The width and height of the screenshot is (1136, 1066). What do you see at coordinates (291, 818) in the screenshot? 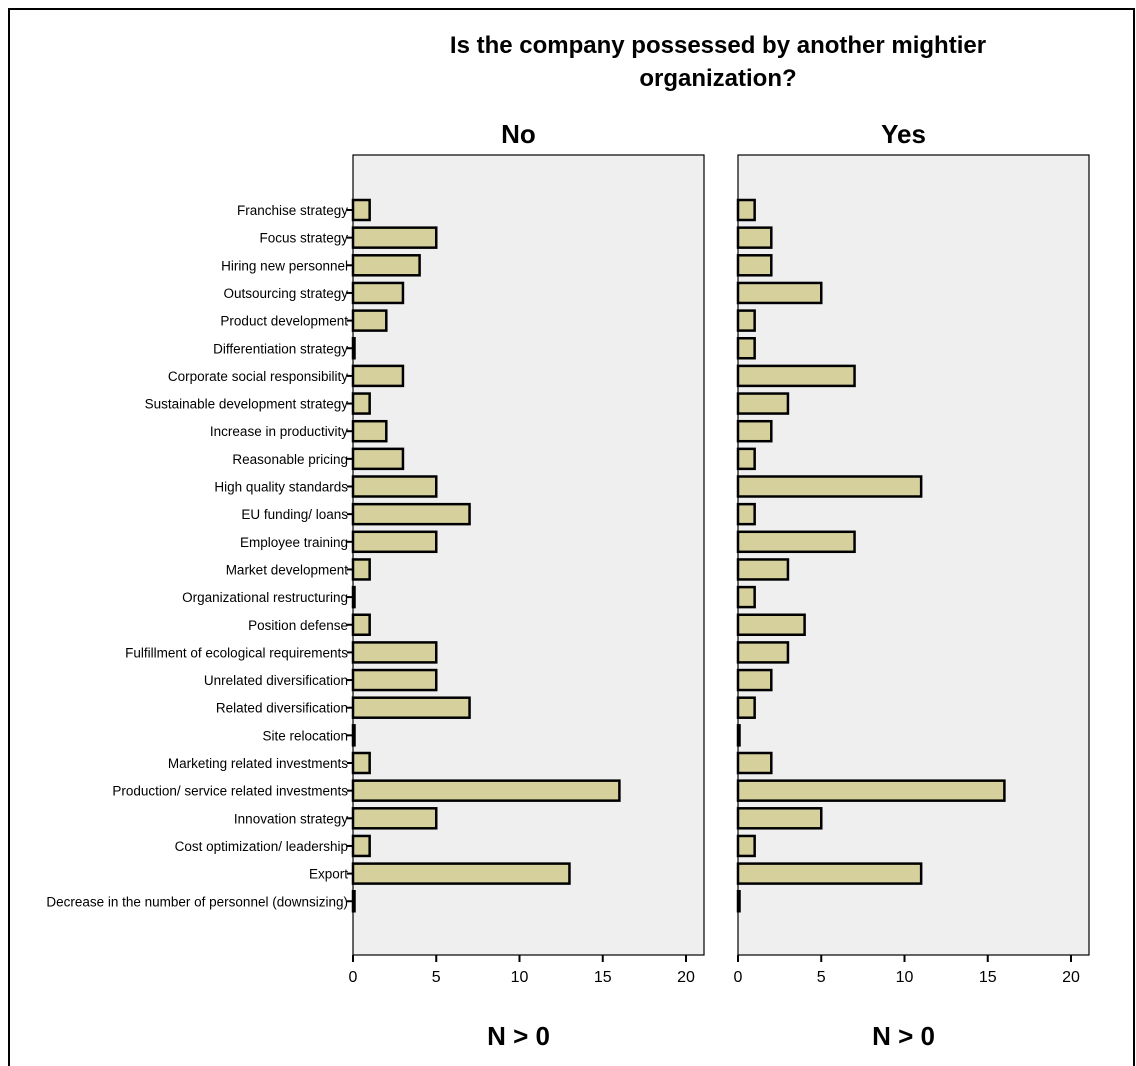
I see `category-label: Innovation strategy` at bounding box center [291, 818].